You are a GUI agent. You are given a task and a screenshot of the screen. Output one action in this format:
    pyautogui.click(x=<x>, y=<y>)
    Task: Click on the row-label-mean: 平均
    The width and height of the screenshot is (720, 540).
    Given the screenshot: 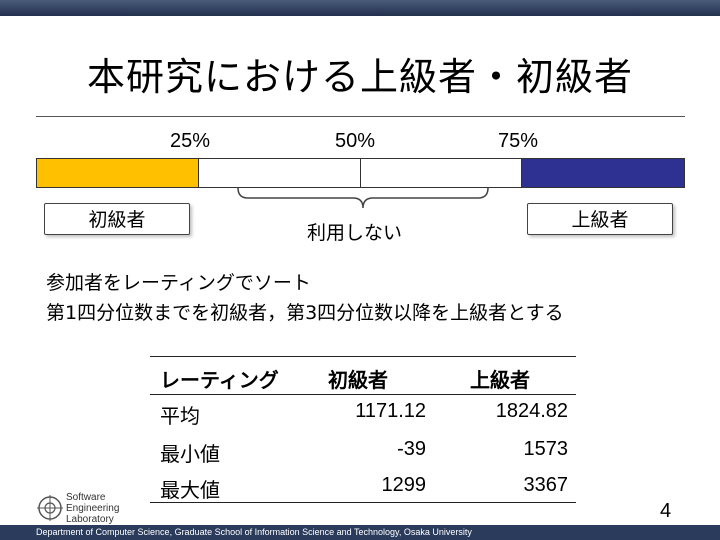 What is the action you would take?
    pyautogui.click(x=180, y=416)
    